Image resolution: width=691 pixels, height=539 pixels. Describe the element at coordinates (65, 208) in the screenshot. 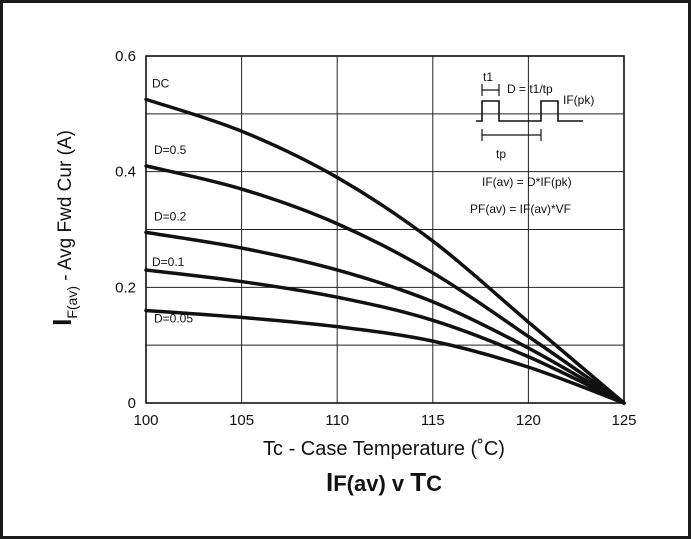

I see `y-axis-label-rest: - Avg Fwd Cur (A)` at that location.